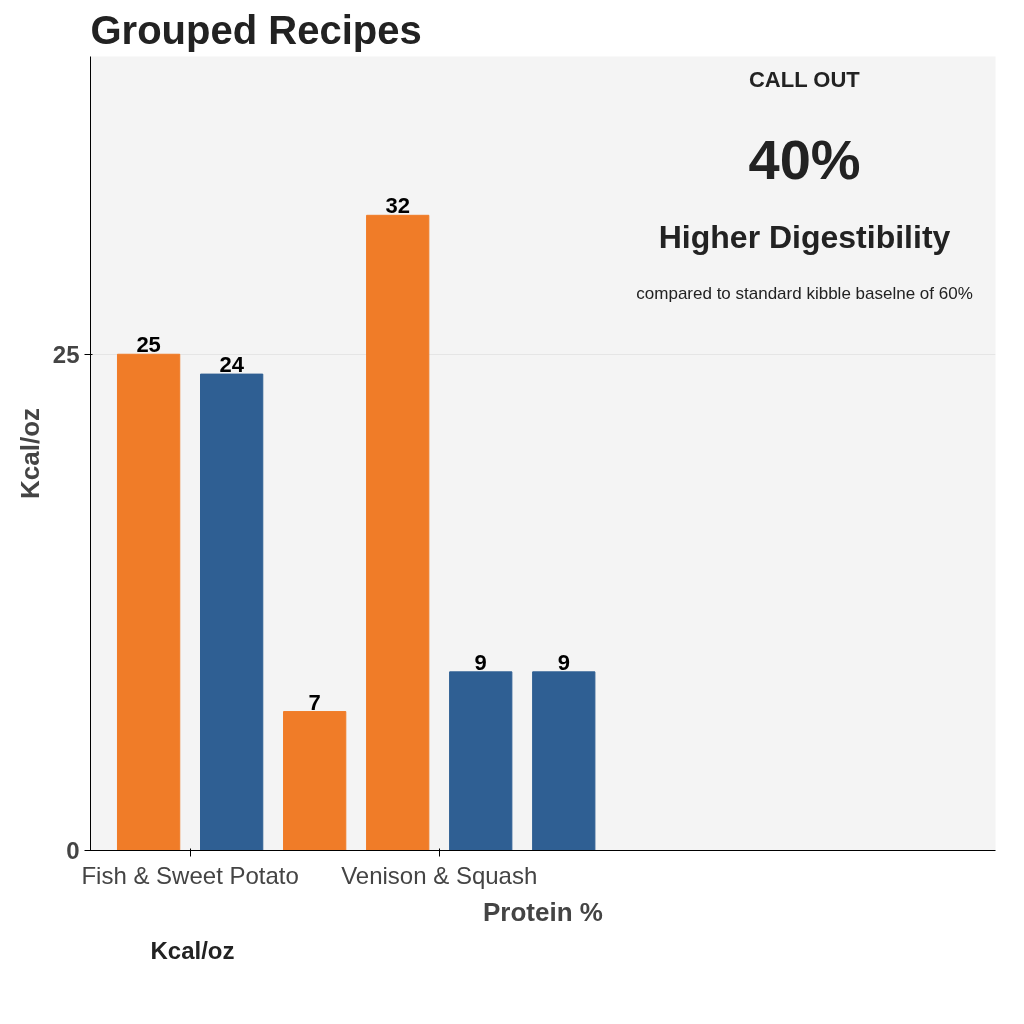  I want to click on x-tick-label: Fish & Sweet Potato, so click(190, 875).